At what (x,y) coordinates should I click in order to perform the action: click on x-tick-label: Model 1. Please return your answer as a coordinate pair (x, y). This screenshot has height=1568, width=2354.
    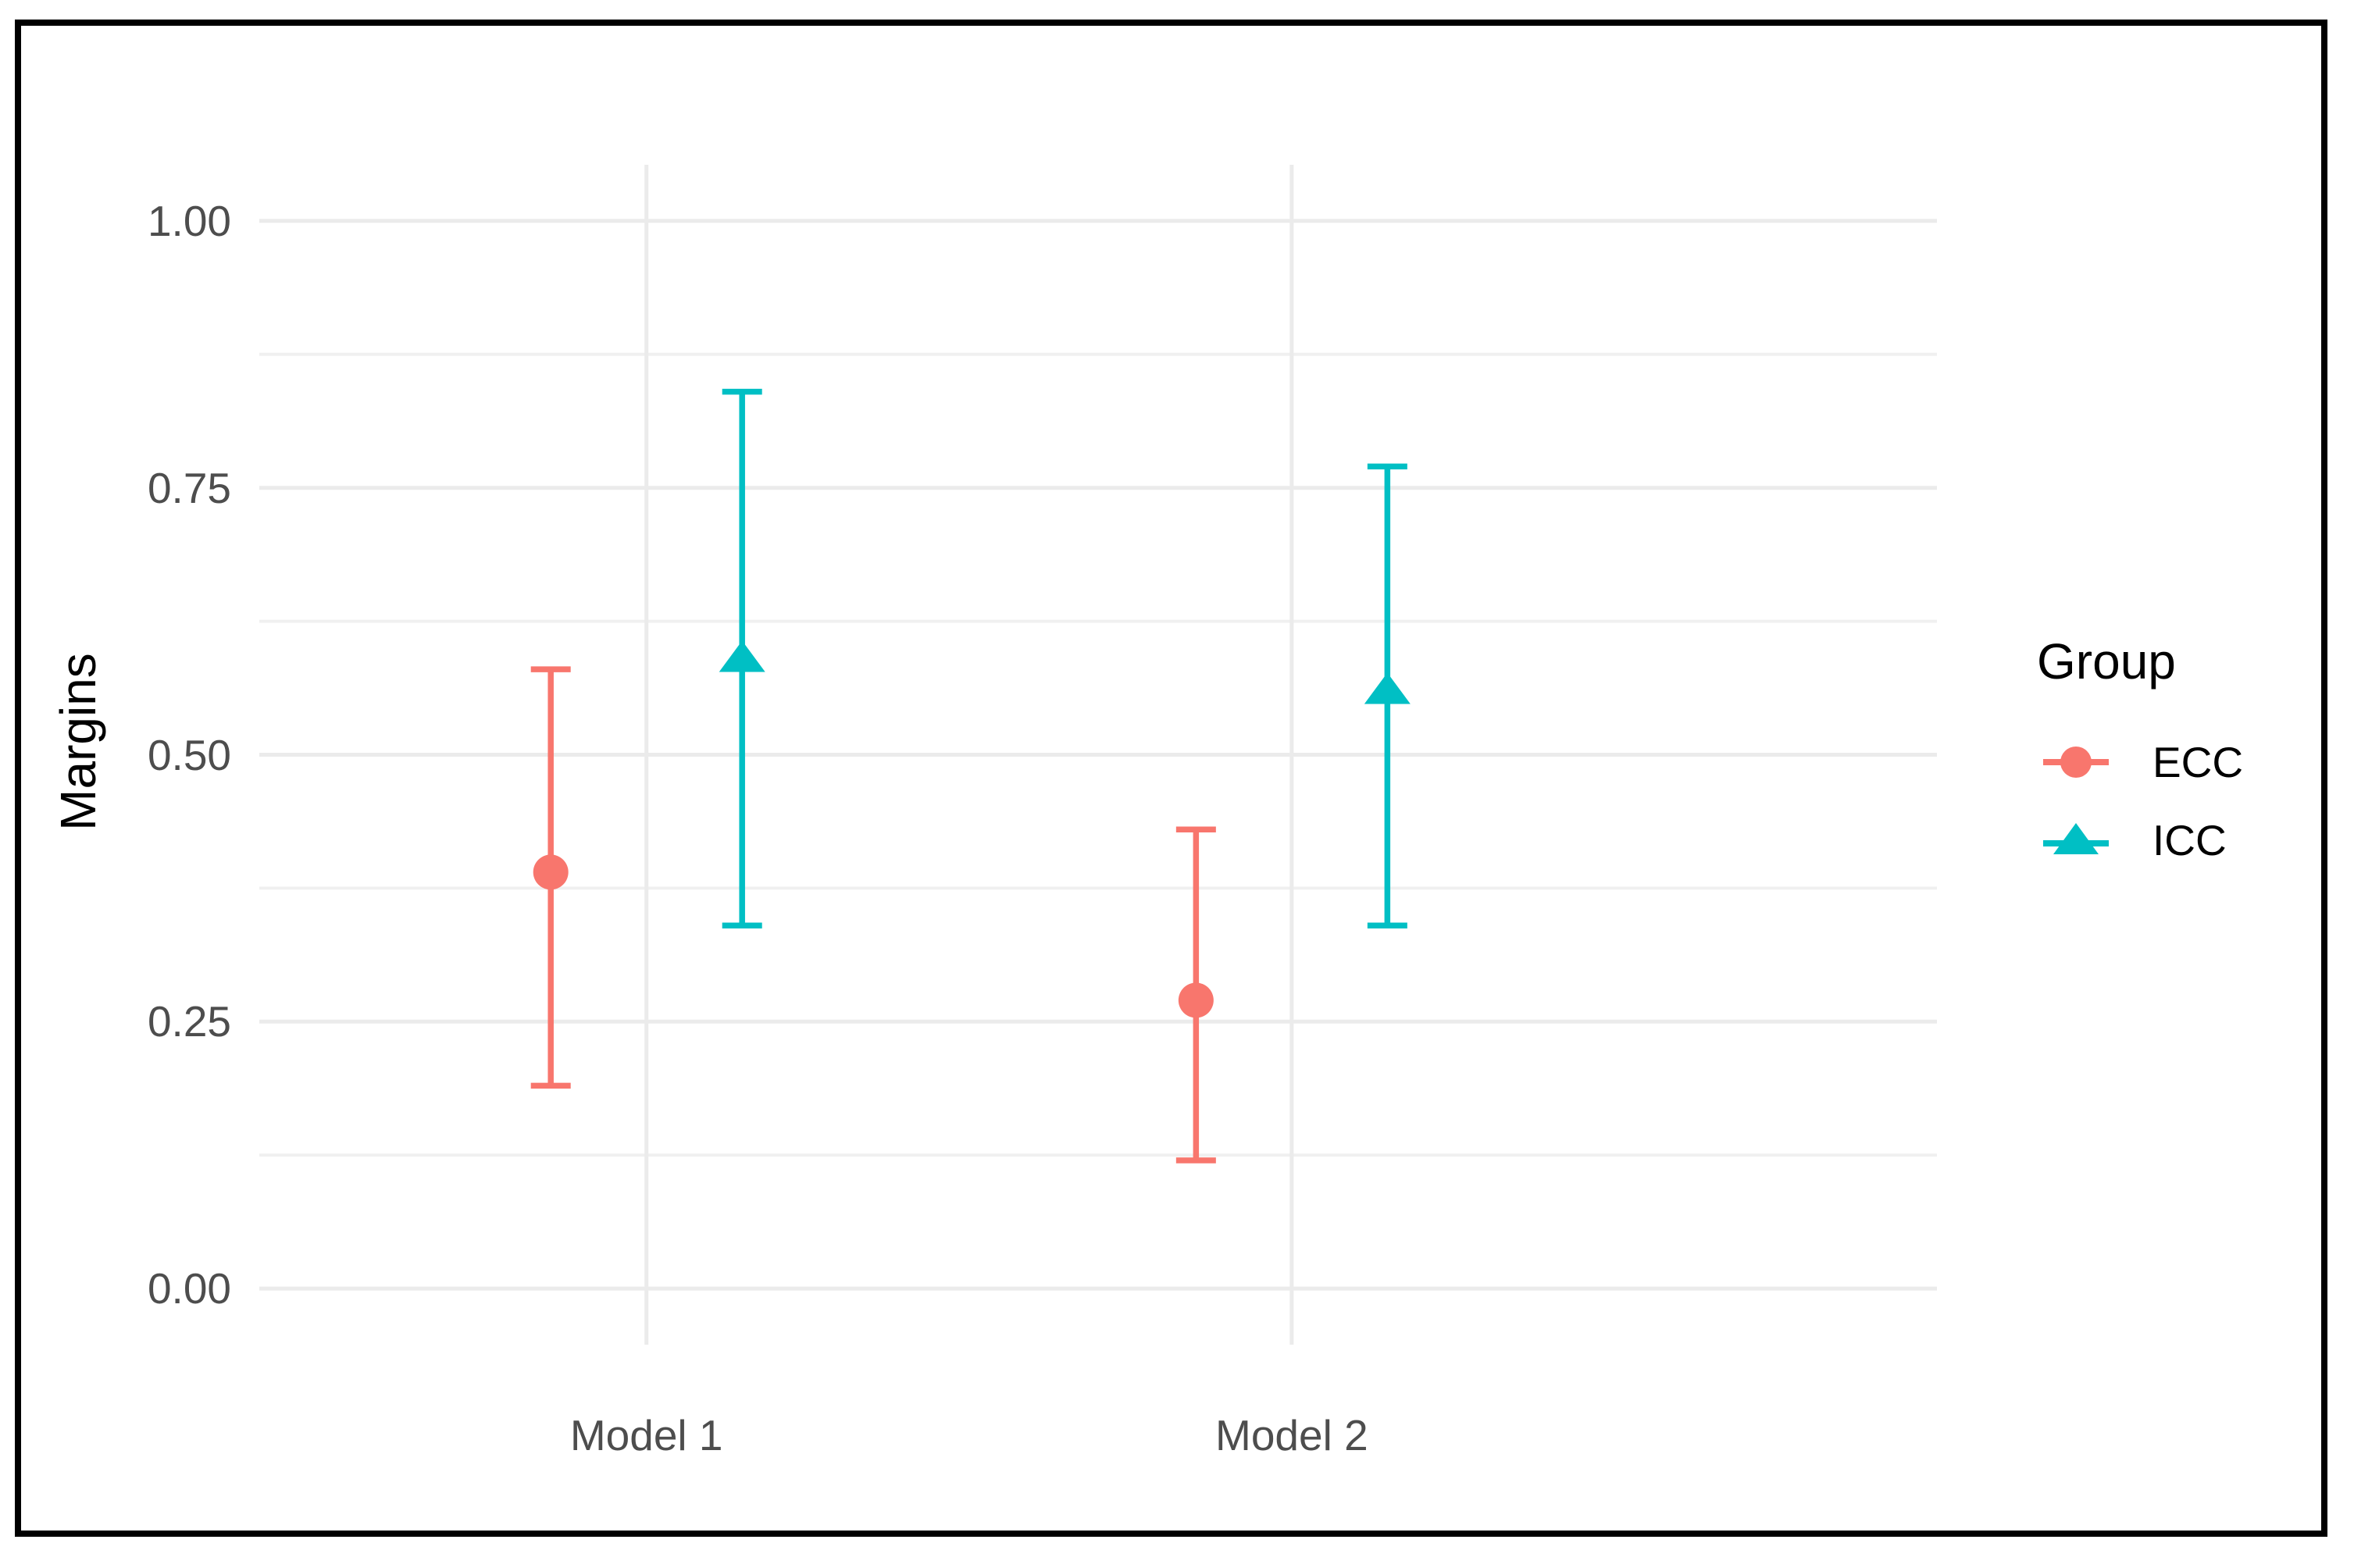
    Looking at the image, I should click on (646, 1435).